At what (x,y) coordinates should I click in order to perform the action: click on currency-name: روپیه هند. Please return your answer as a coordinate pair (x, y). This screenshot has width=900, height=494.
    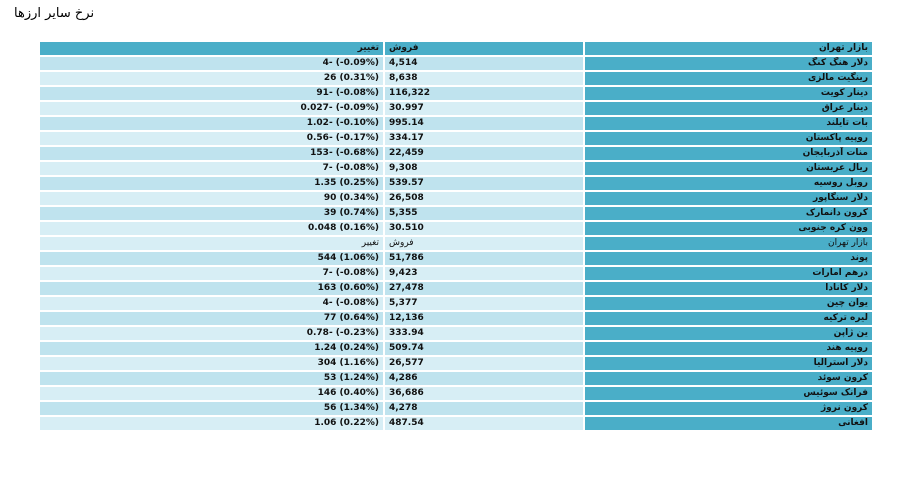
    Looking at the image, I should click on (728, 348).